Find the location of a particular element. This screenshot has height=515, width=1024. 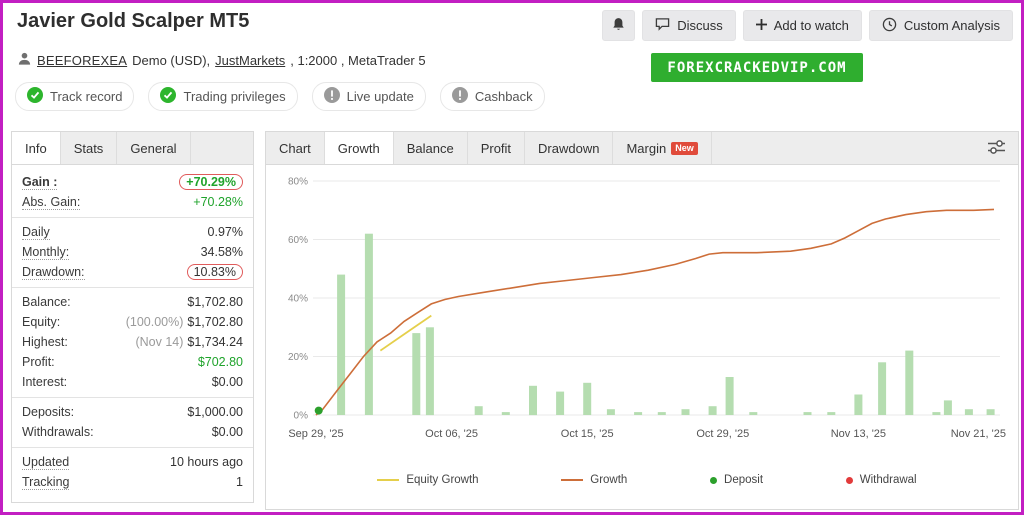

clock-icon is located at coordinates (889, 26).